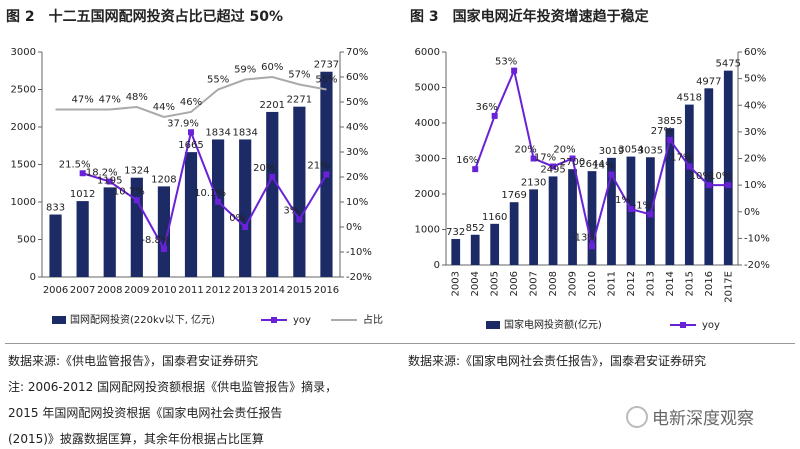  I want to click on x-tick-label: 2008, so click(109, 290).